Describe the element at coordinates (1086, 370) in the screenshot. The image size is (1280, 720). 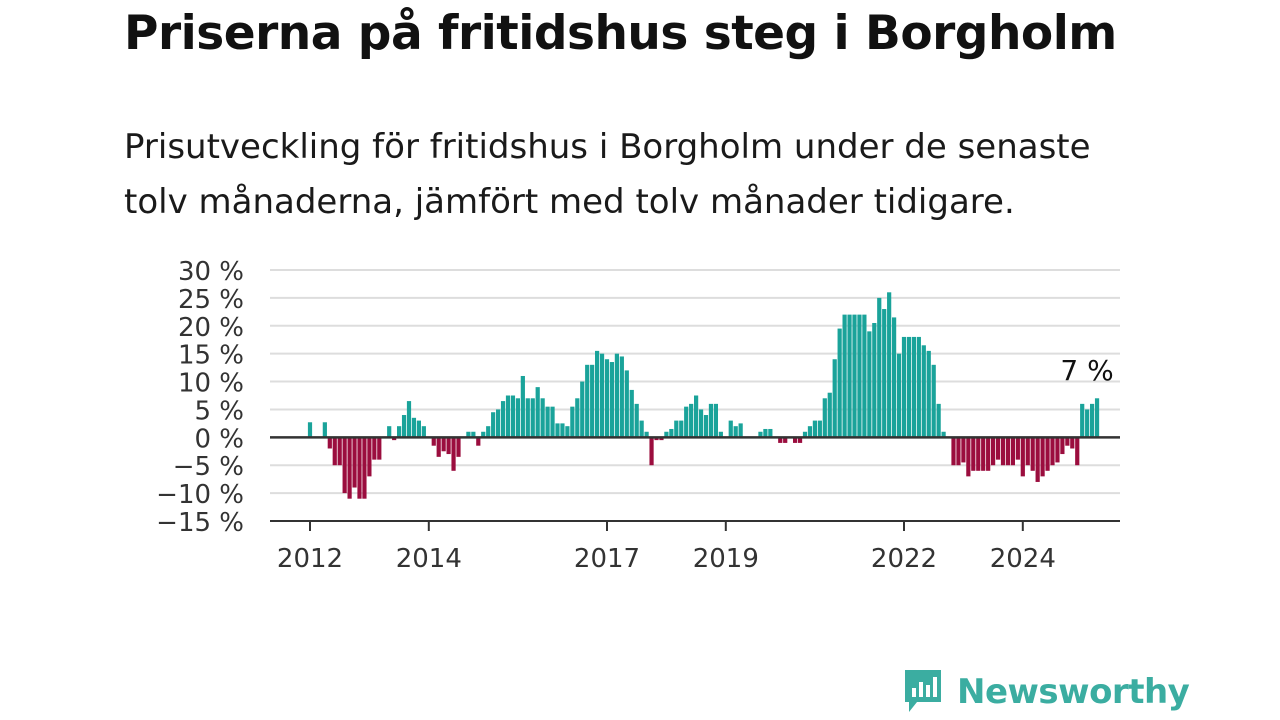
I see `end-value-label: 7 %` at that location.